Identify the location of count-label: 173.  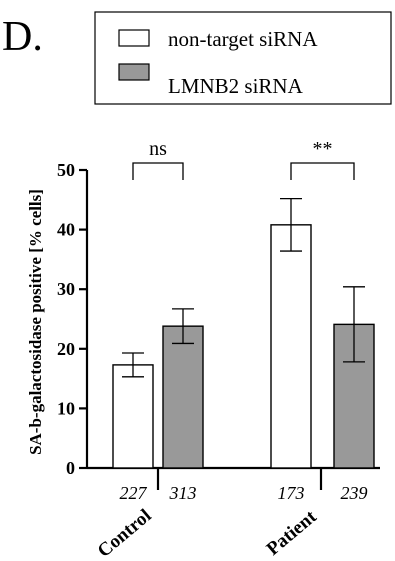
(291, 493).